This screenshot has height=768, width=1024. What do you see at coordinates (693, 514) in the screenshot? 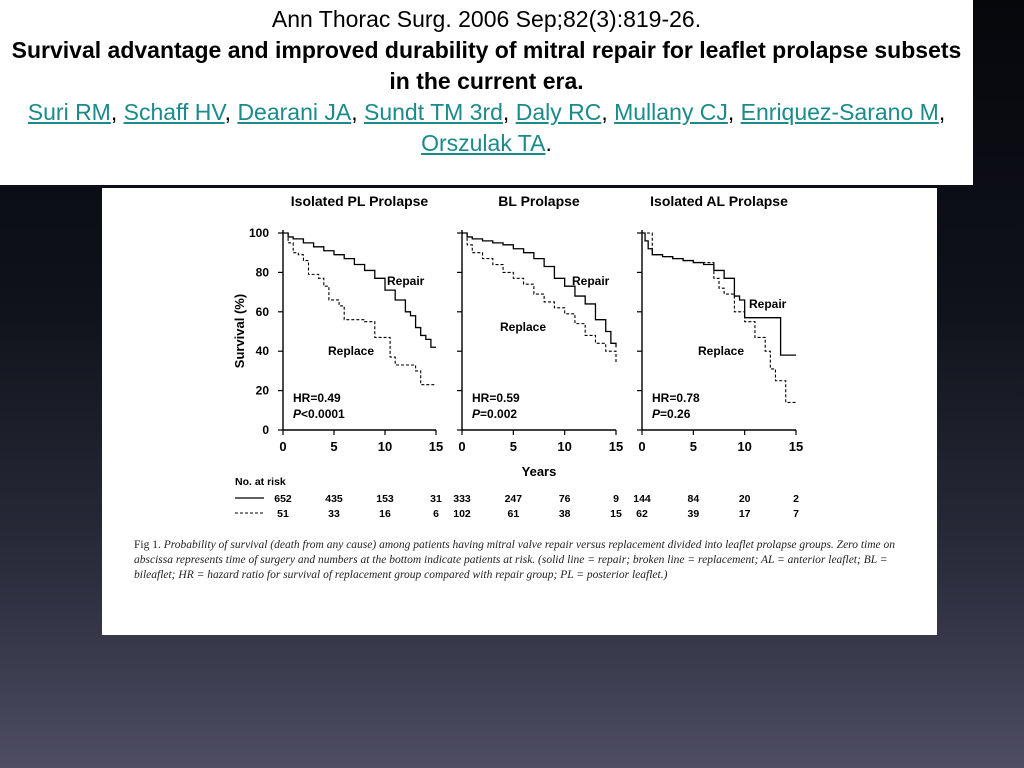
I see `at-risk-replace: 39` at bounding box center [693, 514].